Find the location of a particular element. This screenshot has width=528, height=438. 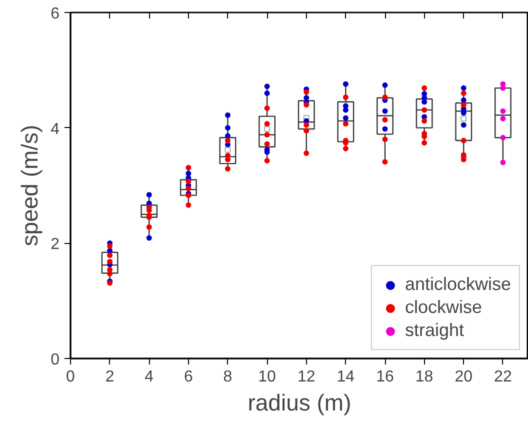

legend-label: anticlockwise is located at coordinates (457, 284).